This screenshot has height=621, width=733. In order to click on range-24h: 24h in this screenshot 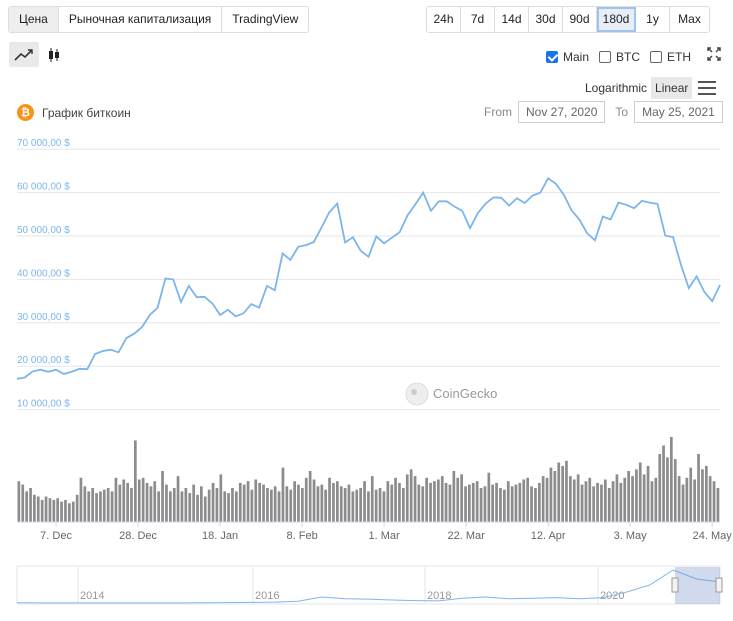, I will do `click(444, 19)`.